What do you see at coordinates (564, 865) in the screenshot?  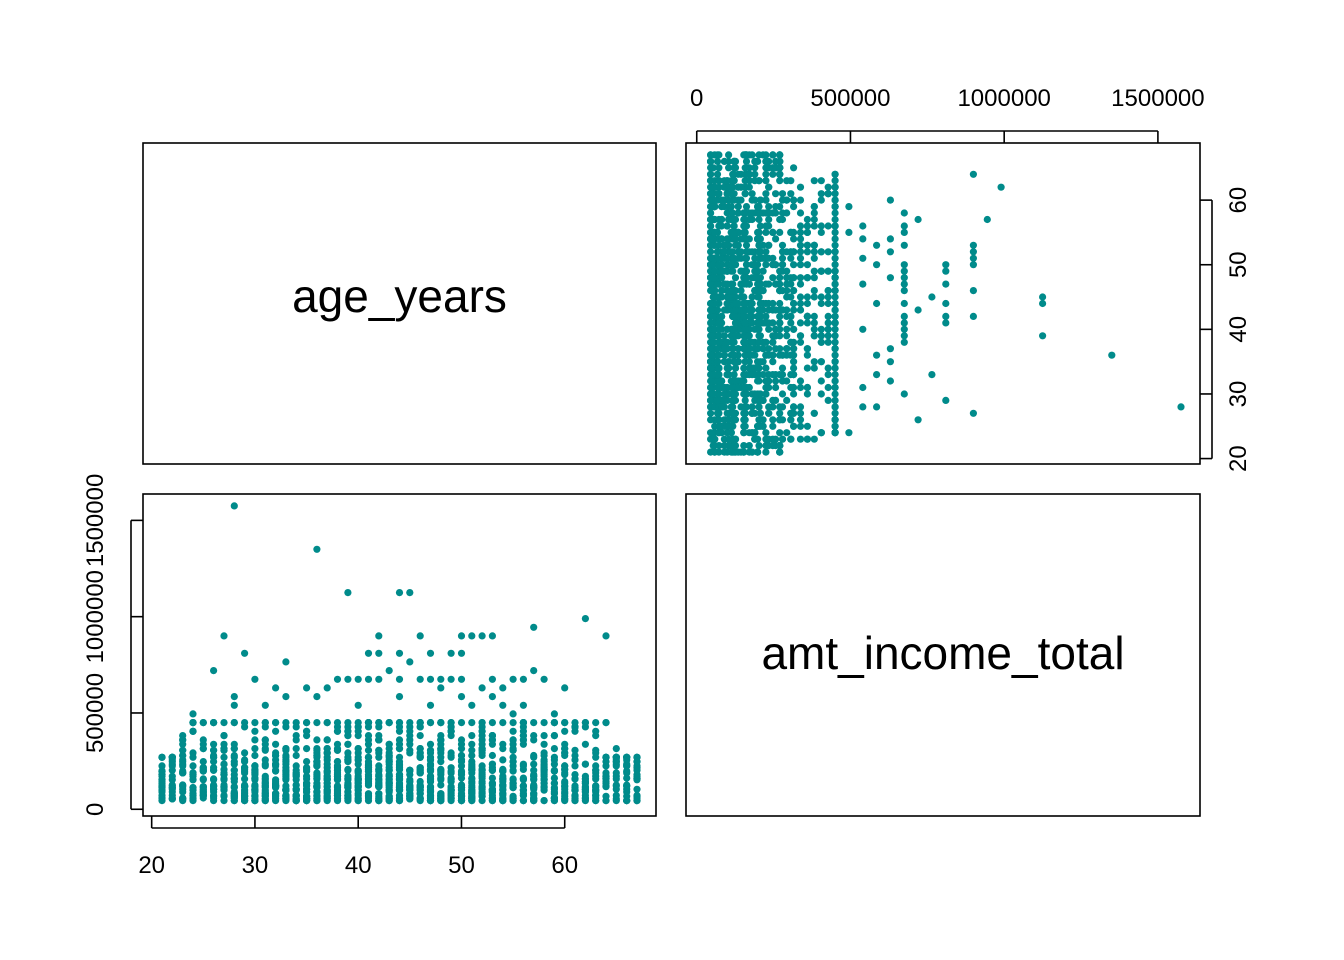 I see `tick-label: 60` at bounding box center [564, 865].